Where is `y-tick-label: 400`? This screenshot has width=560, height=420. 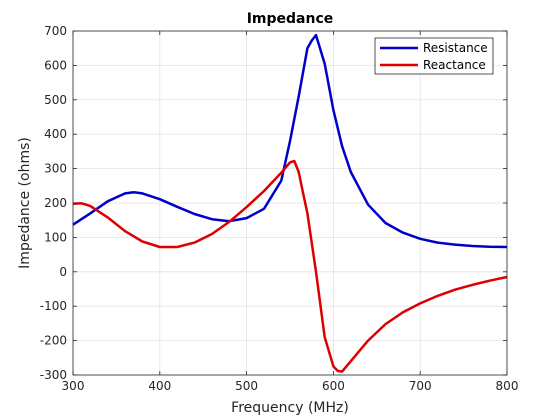 y-tick-label: 400 is located at coordinates (55, 134).